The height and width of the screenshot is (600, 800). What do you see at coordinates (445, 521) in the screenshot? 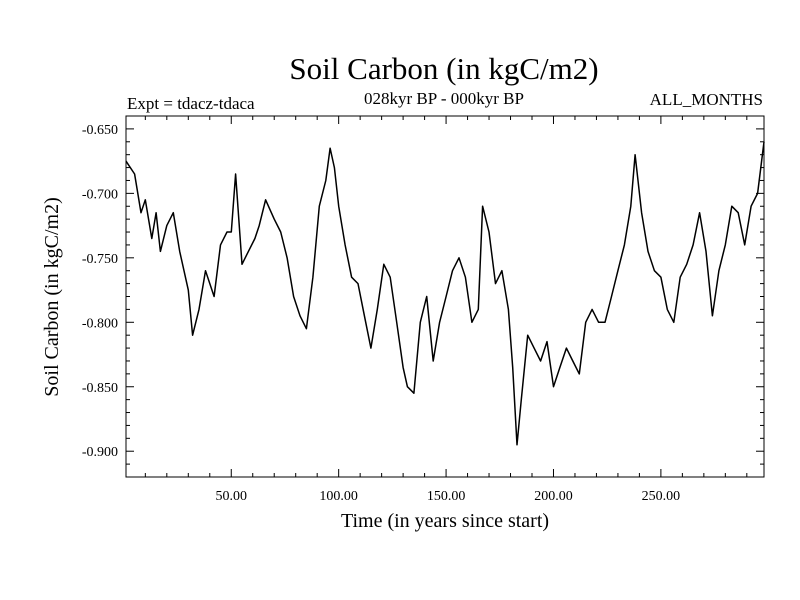
I see `x-axis-label: Time (in years since start)` at bounding box center [445, 521].